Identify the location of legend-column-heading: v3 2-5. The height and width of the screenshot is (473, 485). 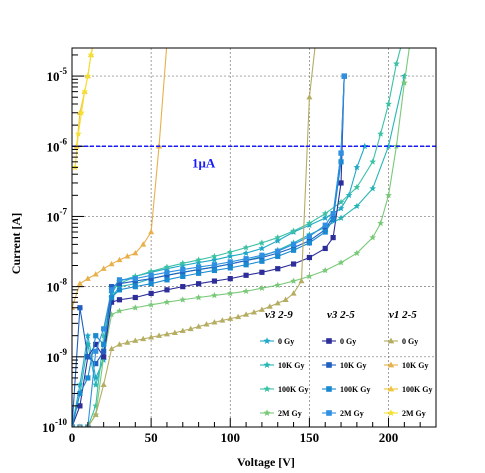
(341, 315).